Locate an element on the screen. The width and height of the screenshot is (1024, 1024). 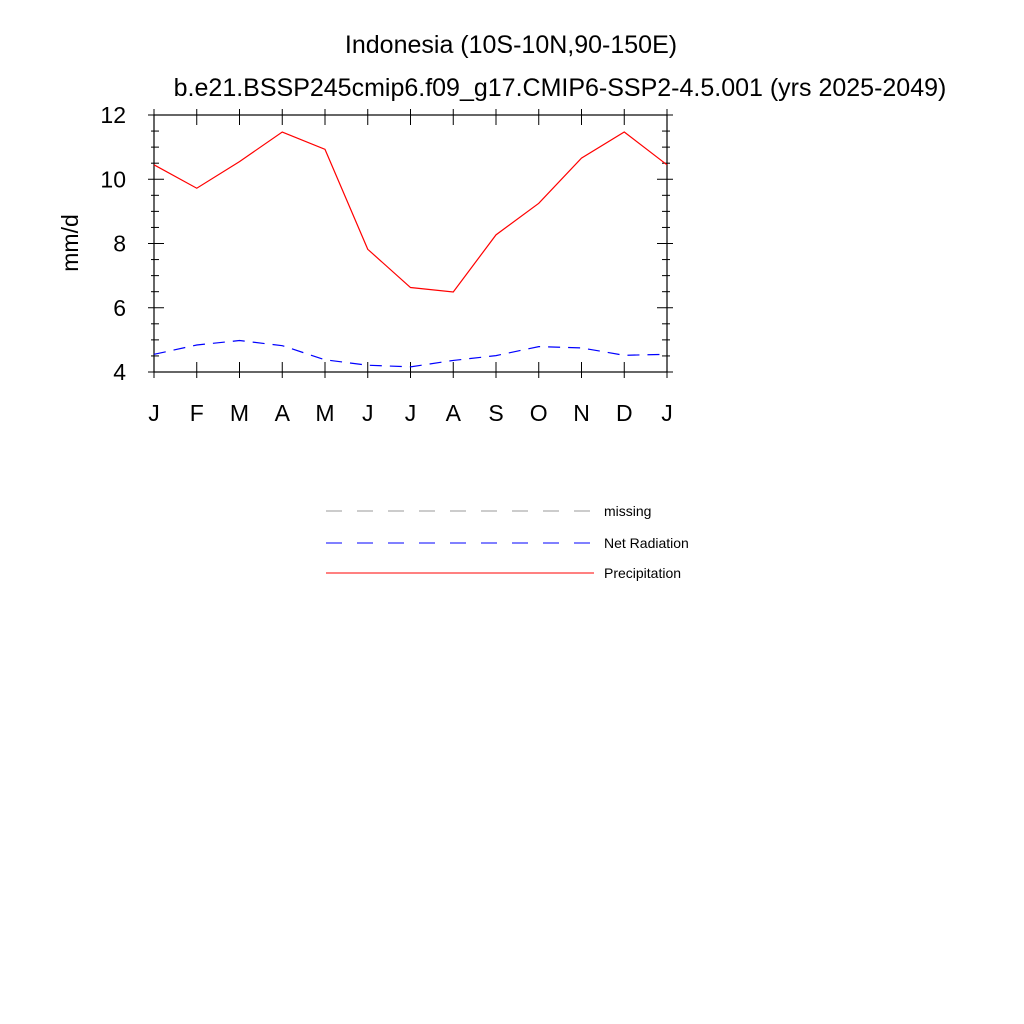
y-tick-label: 4 is located at coordinates (119, 372).